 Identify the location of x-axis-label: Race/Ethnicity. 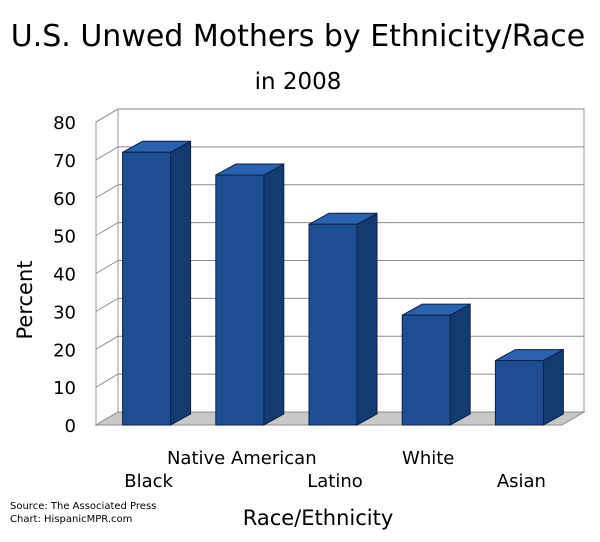
(318, 518).